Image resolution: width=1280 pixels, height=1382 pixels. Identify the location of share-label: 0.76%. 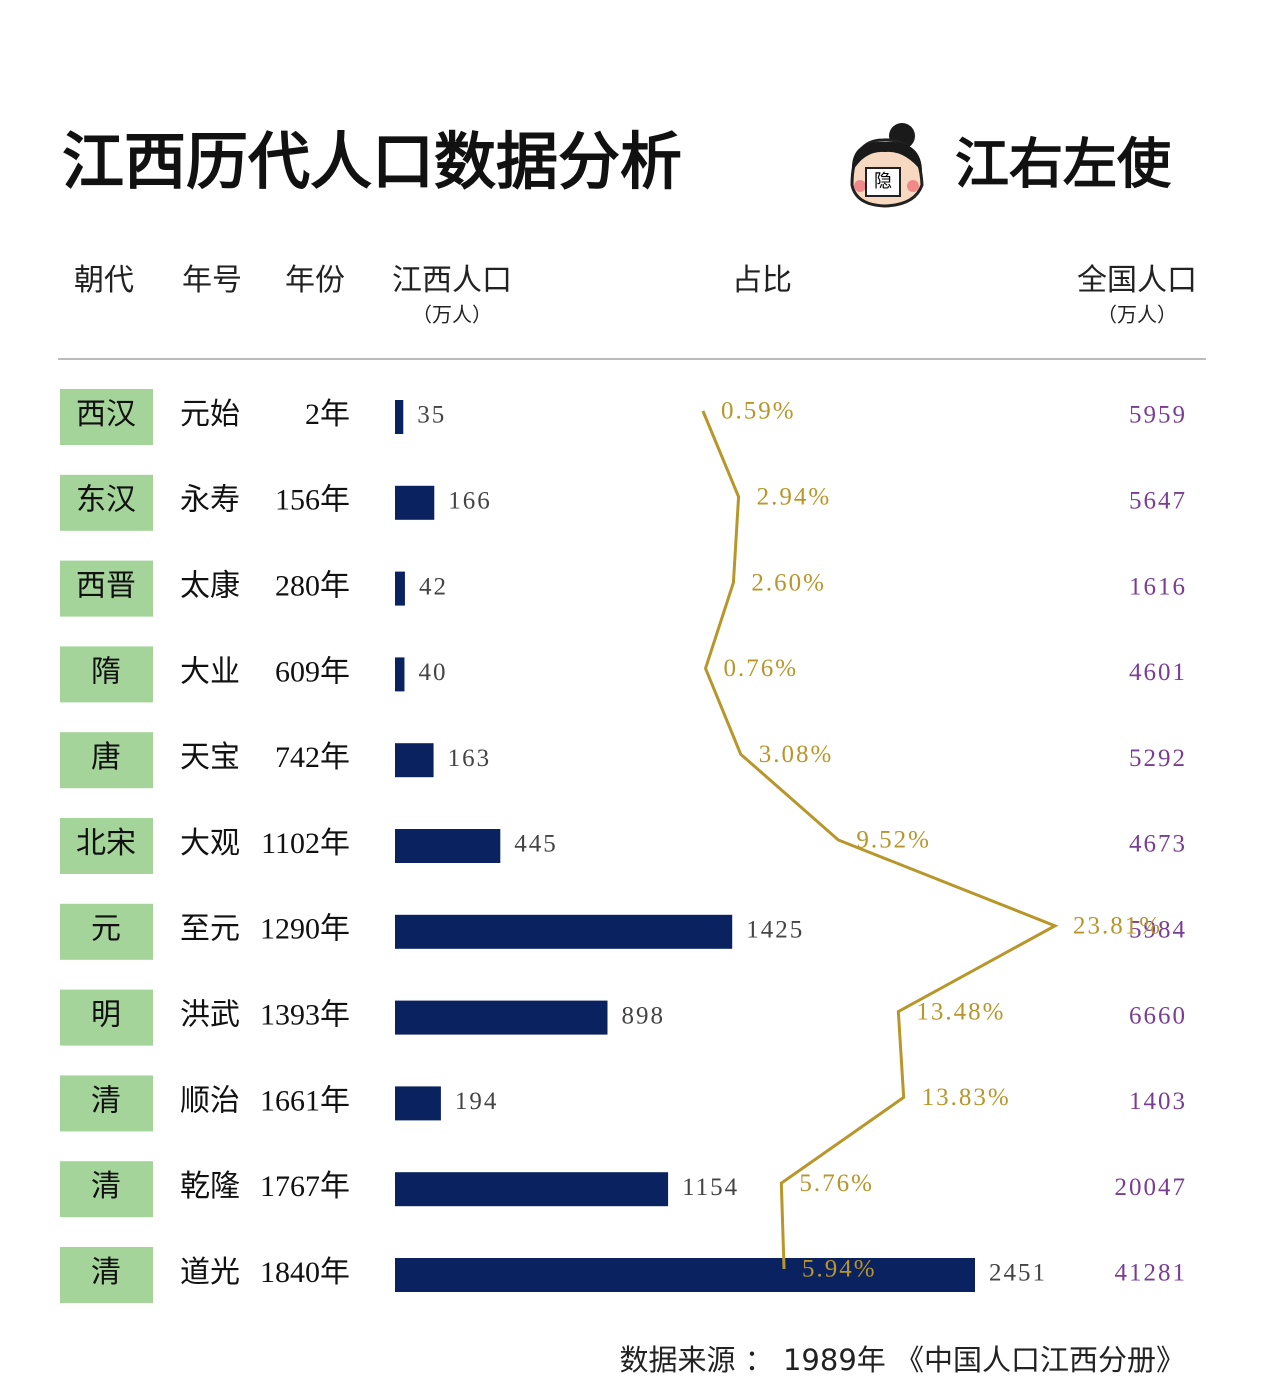
(761, 668).